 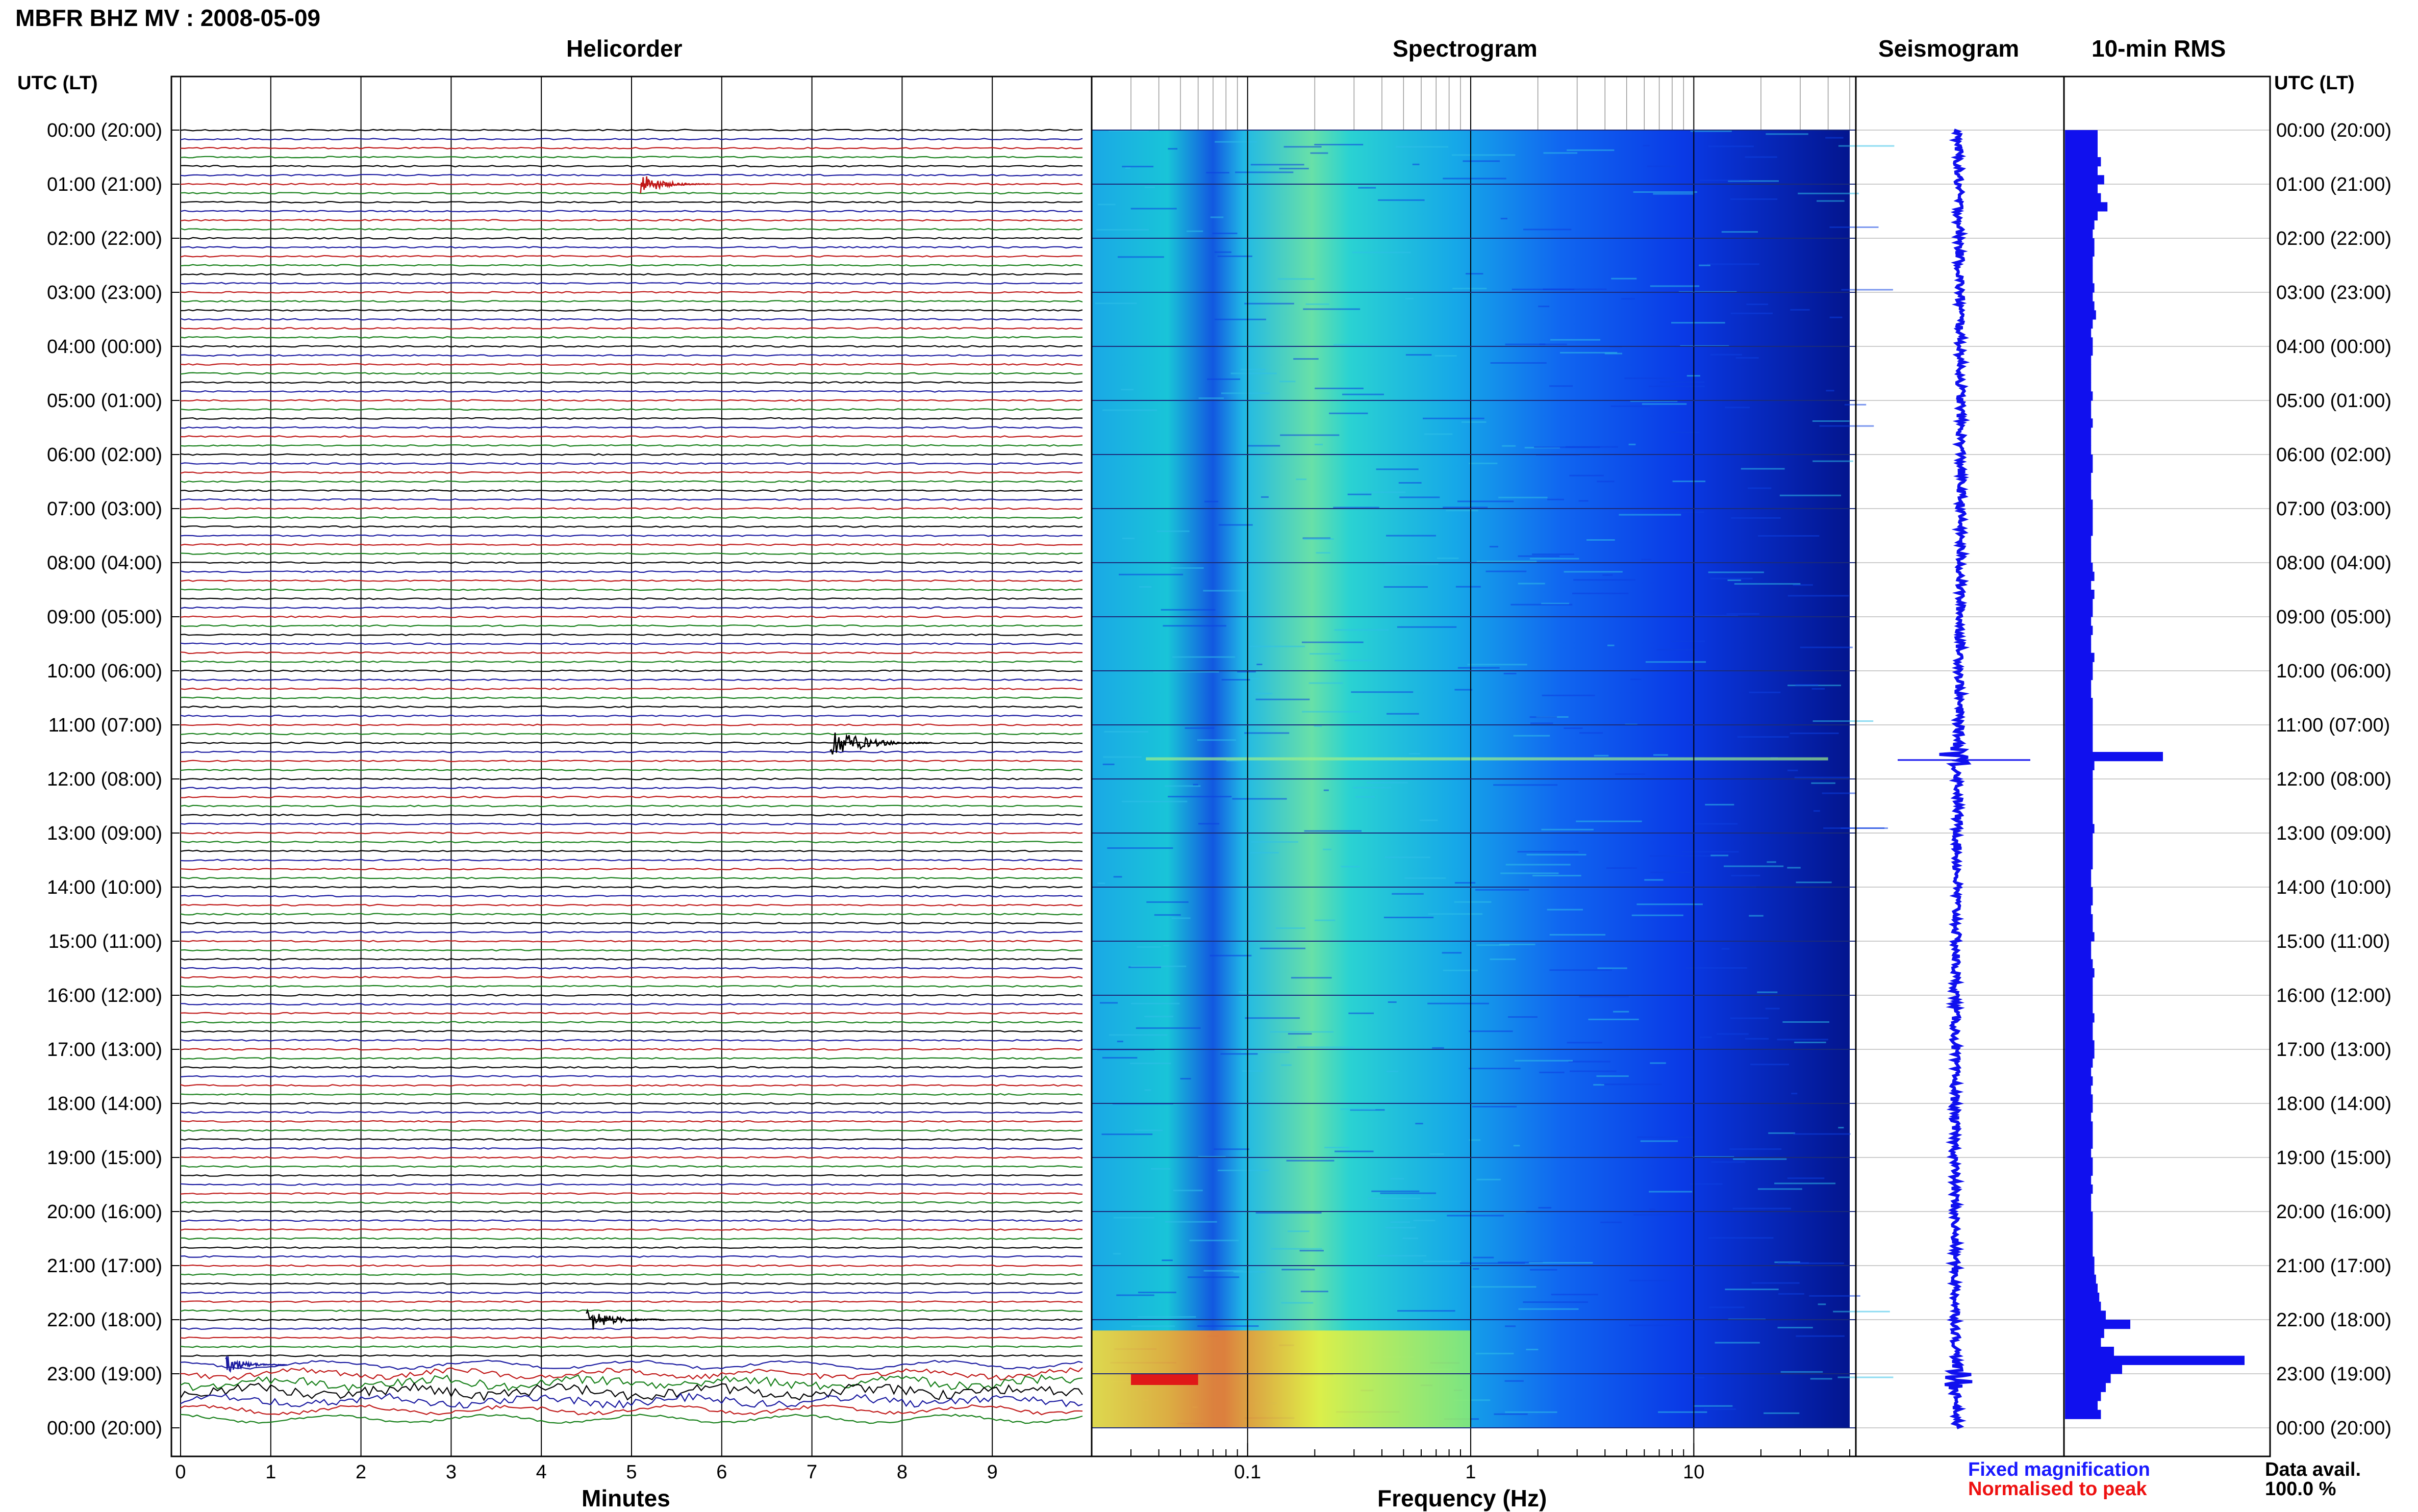 I want to click on helicorder-event, so click(x=625, y=1319).